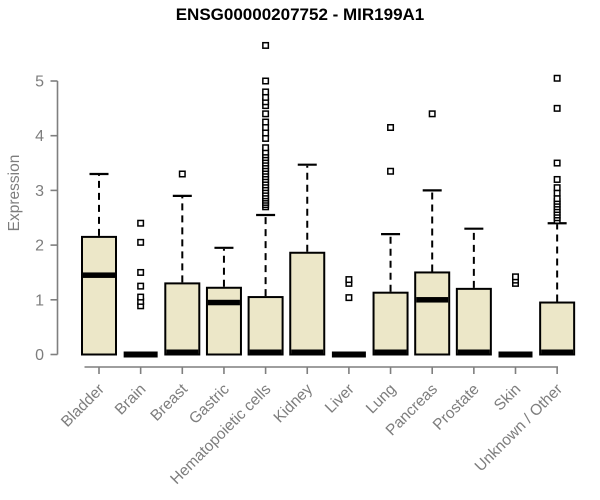 The image size is (600, 500). What do you see at coordinates (39, 246) in the screenshot?
I see `y-tick-label: 2` at bounding box center [39, 246].